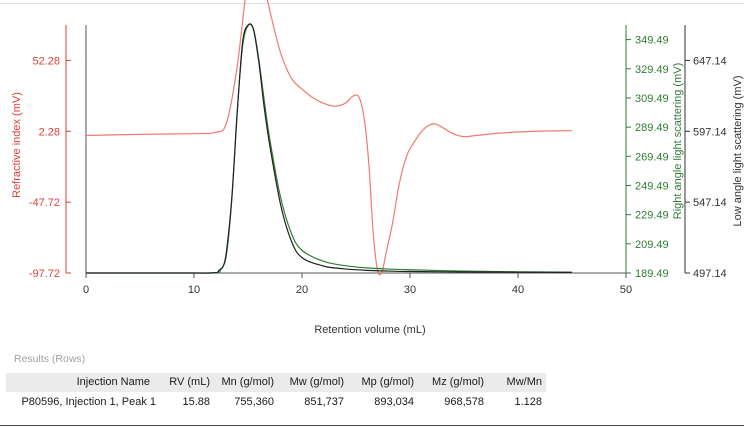 This screenshot has width=744, height=428. What do you see at coordinates (652, 70) in the screenshot?
I see `right1-tick-label-1: 329.49` at bounding box center [652, 70].